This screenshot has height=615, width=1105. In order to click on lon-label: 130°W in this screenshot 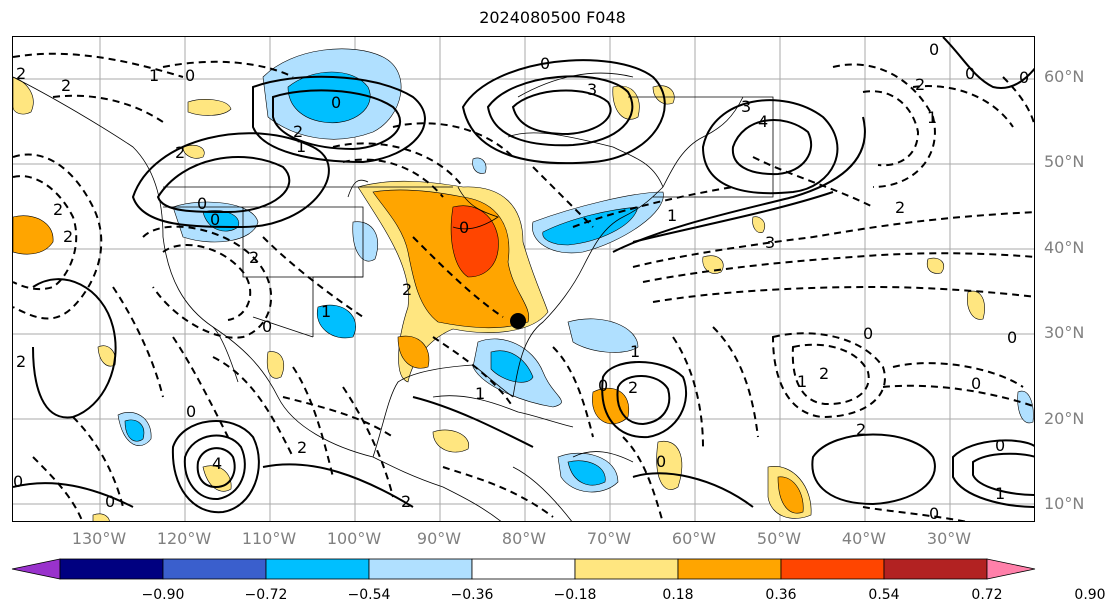, I will do `click(99, 538)`.